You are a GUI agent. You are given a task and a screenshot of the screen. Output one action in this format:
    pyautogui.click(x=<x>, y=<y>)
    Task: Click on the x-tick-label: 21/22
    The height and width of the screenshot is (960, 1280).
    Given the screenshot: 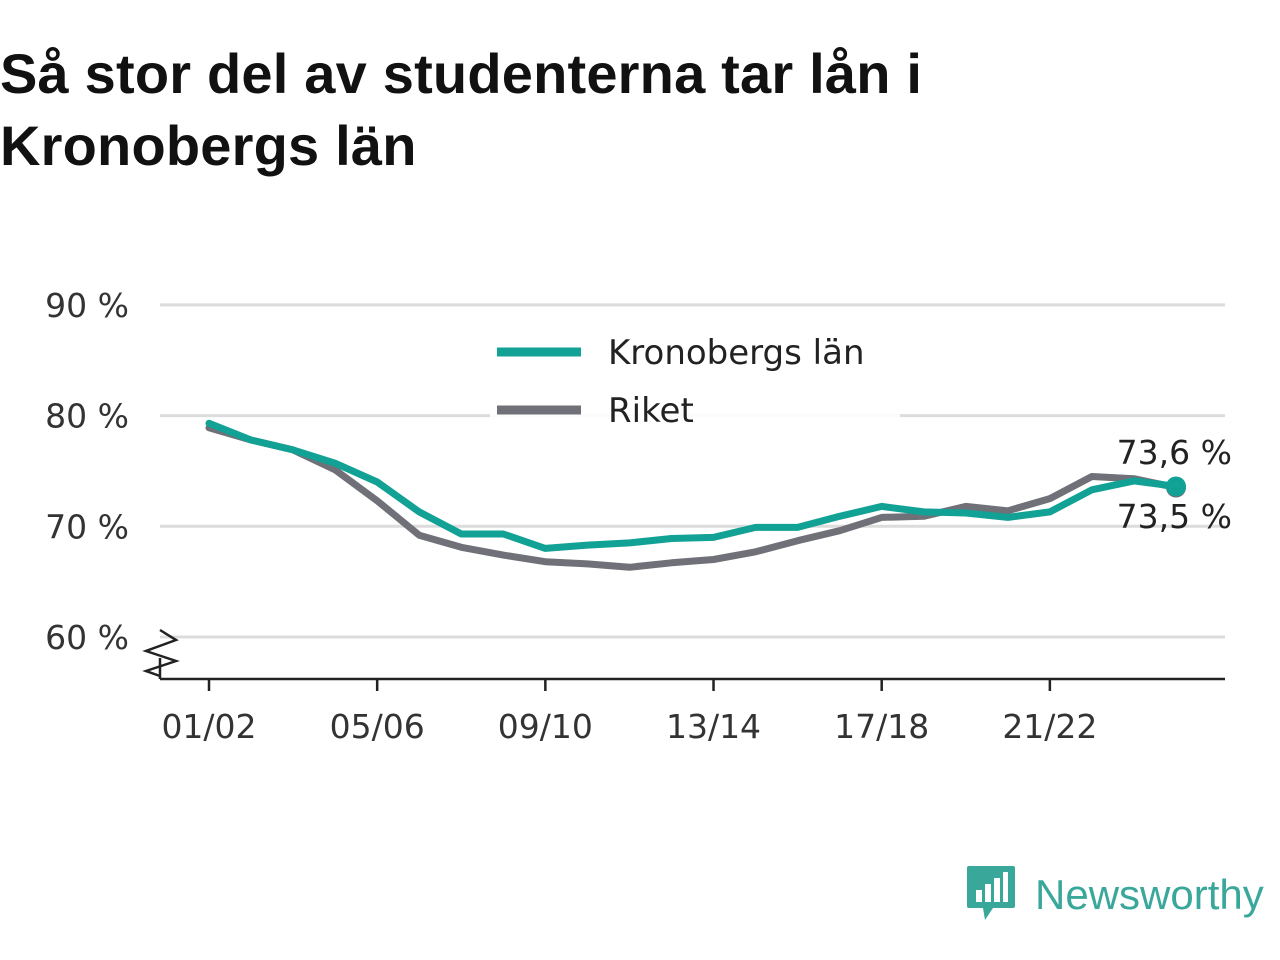 What is the action you would take?
    pyautogui.click(x=1049, y=726)
    